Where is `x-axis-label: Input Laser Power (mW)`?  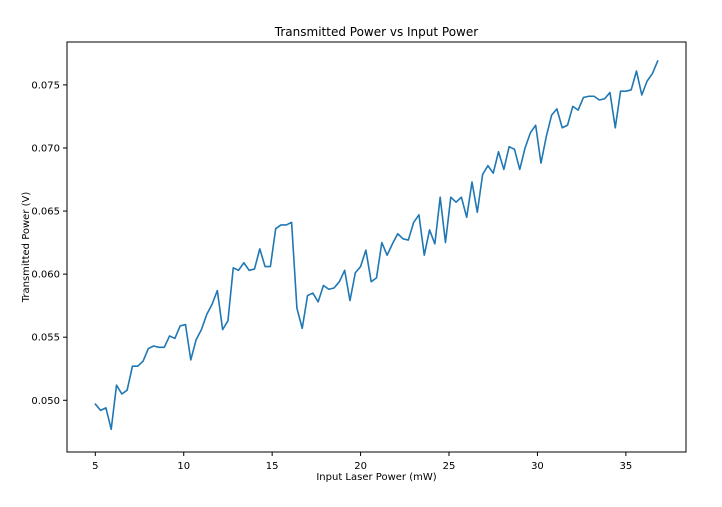 x-axis-label: Input Laser Power (mW) is located at coordinates (376, 477).